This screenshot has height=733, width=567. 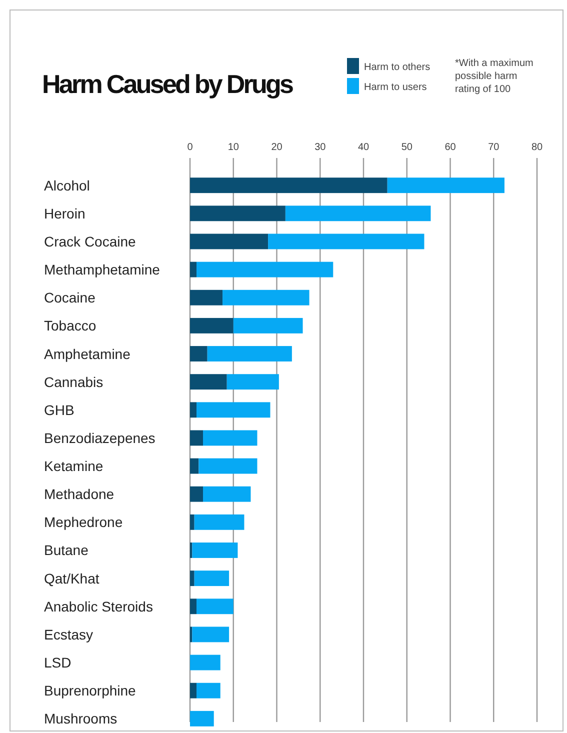 I want to click on x-tick-label: 40, so click(x=364, y=147).